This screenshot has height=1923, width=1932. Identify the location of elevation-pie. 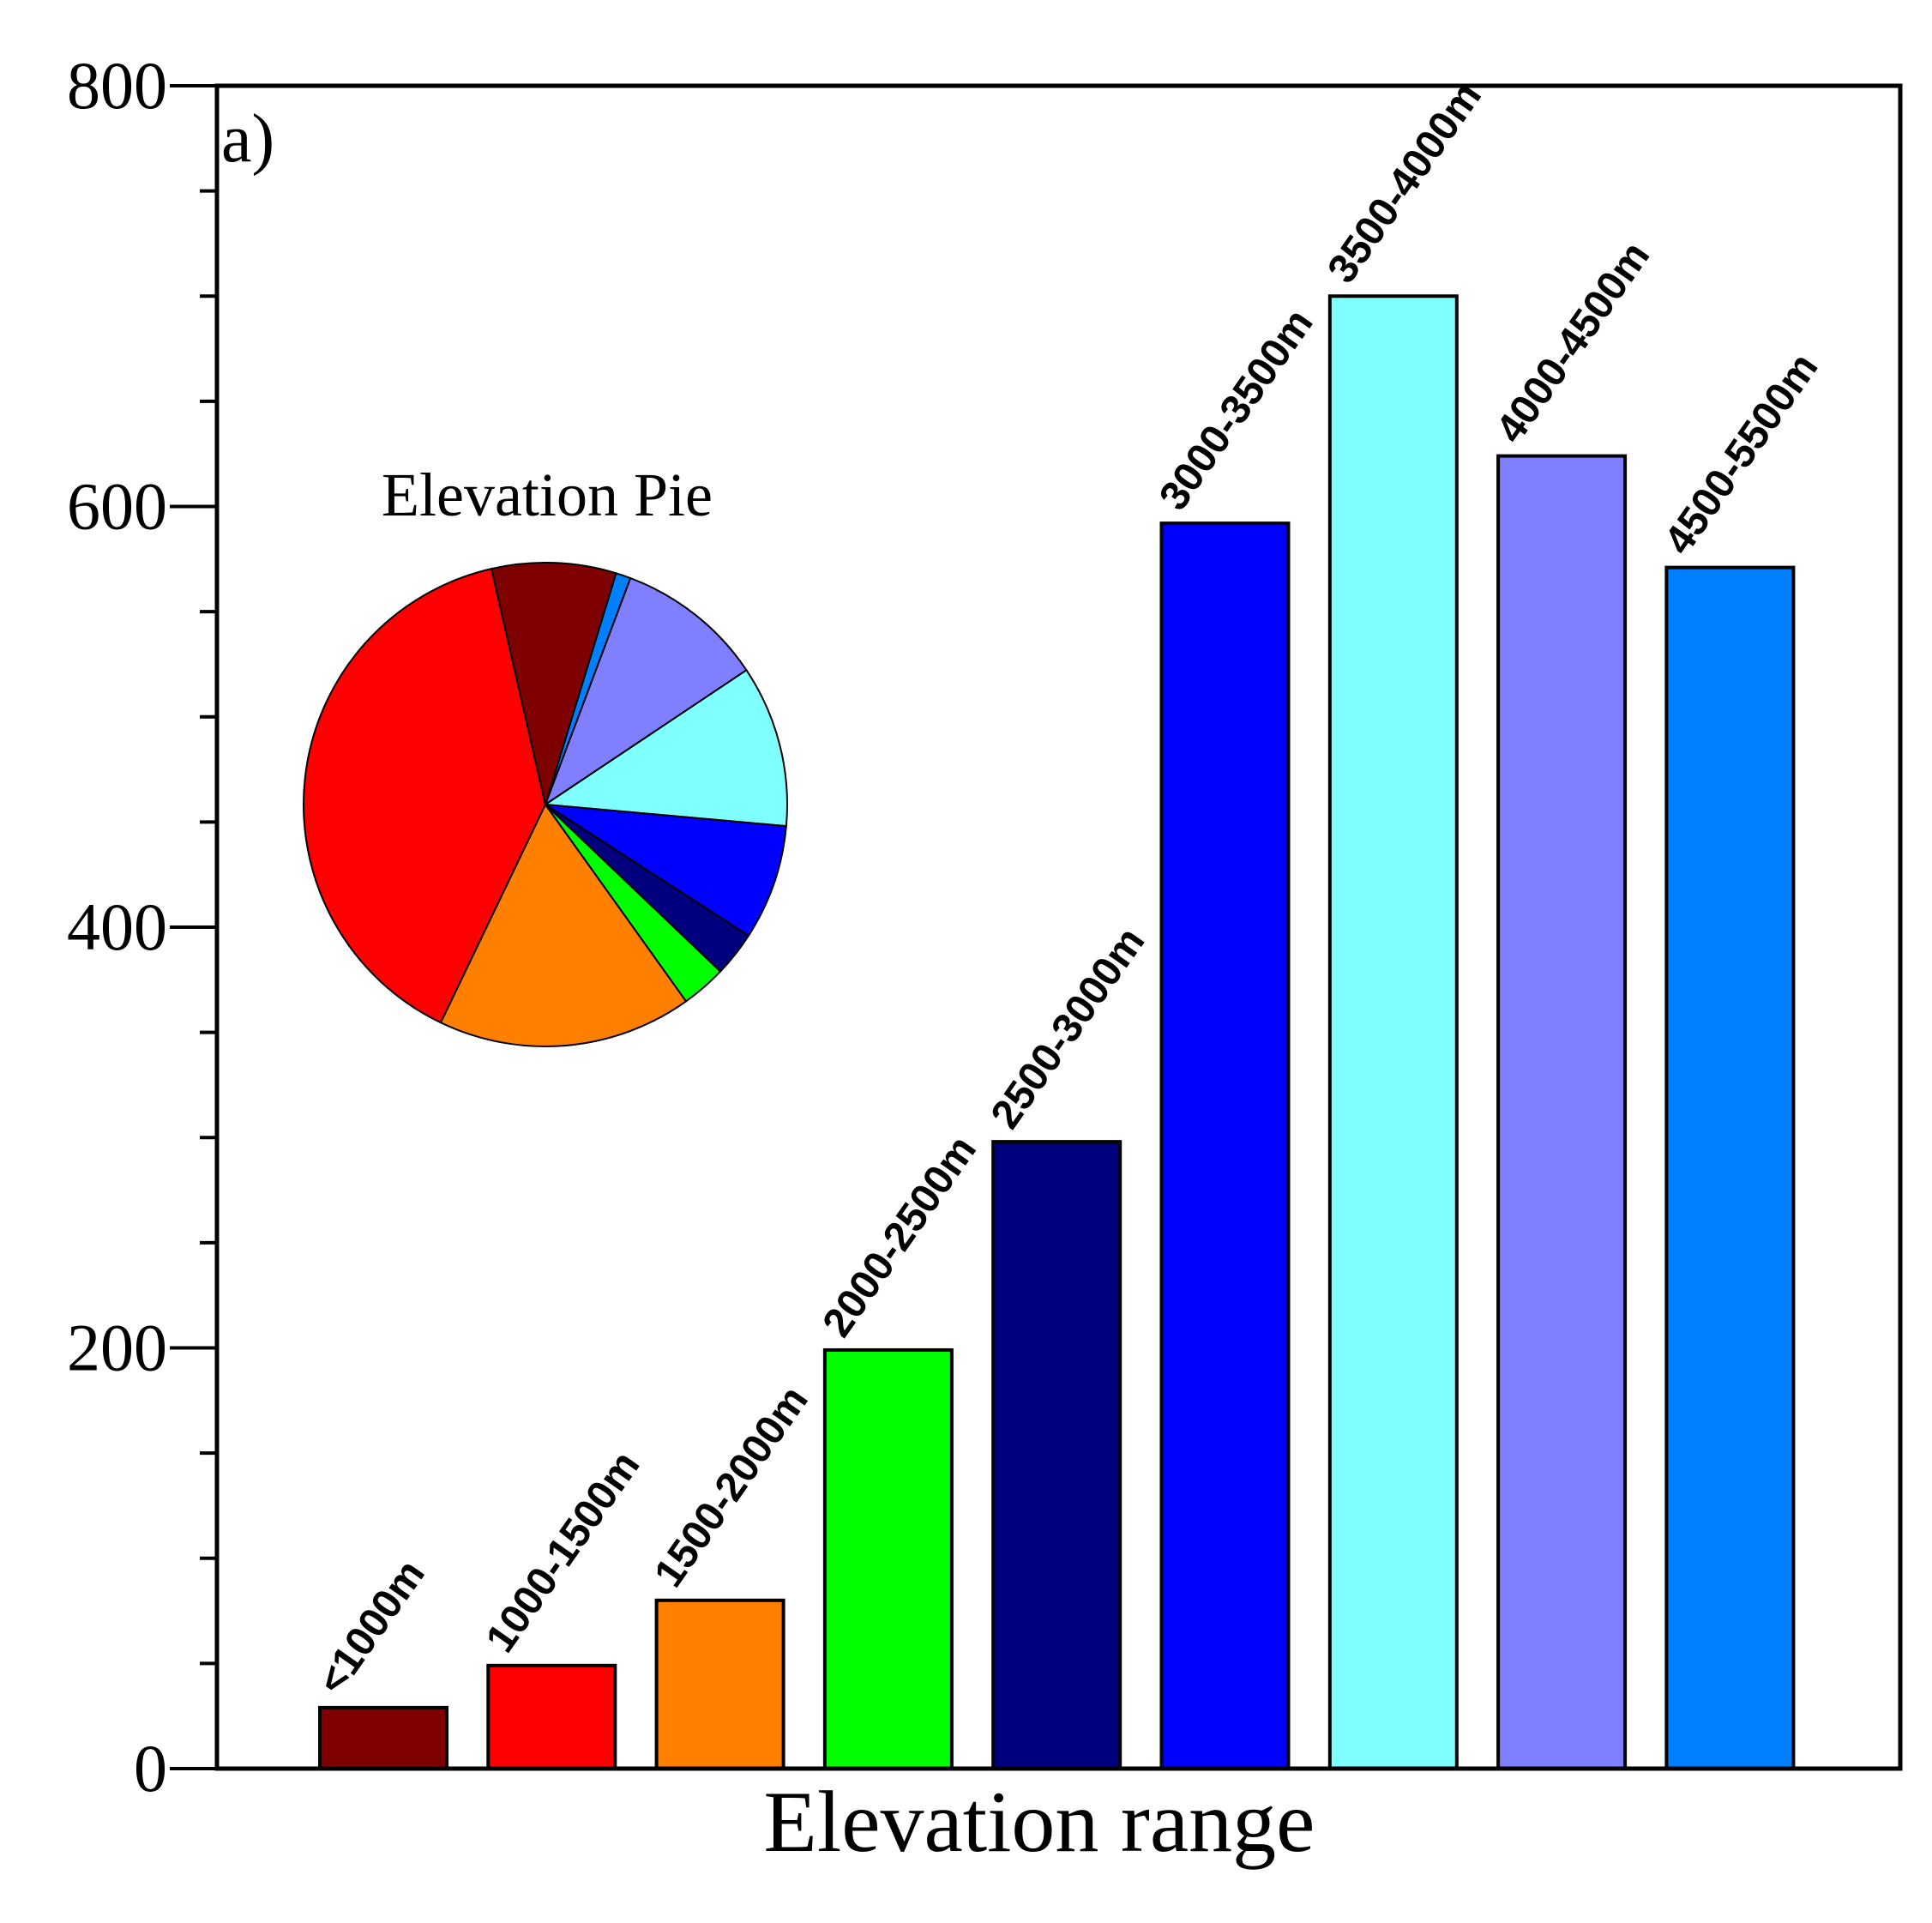
(545, 805).